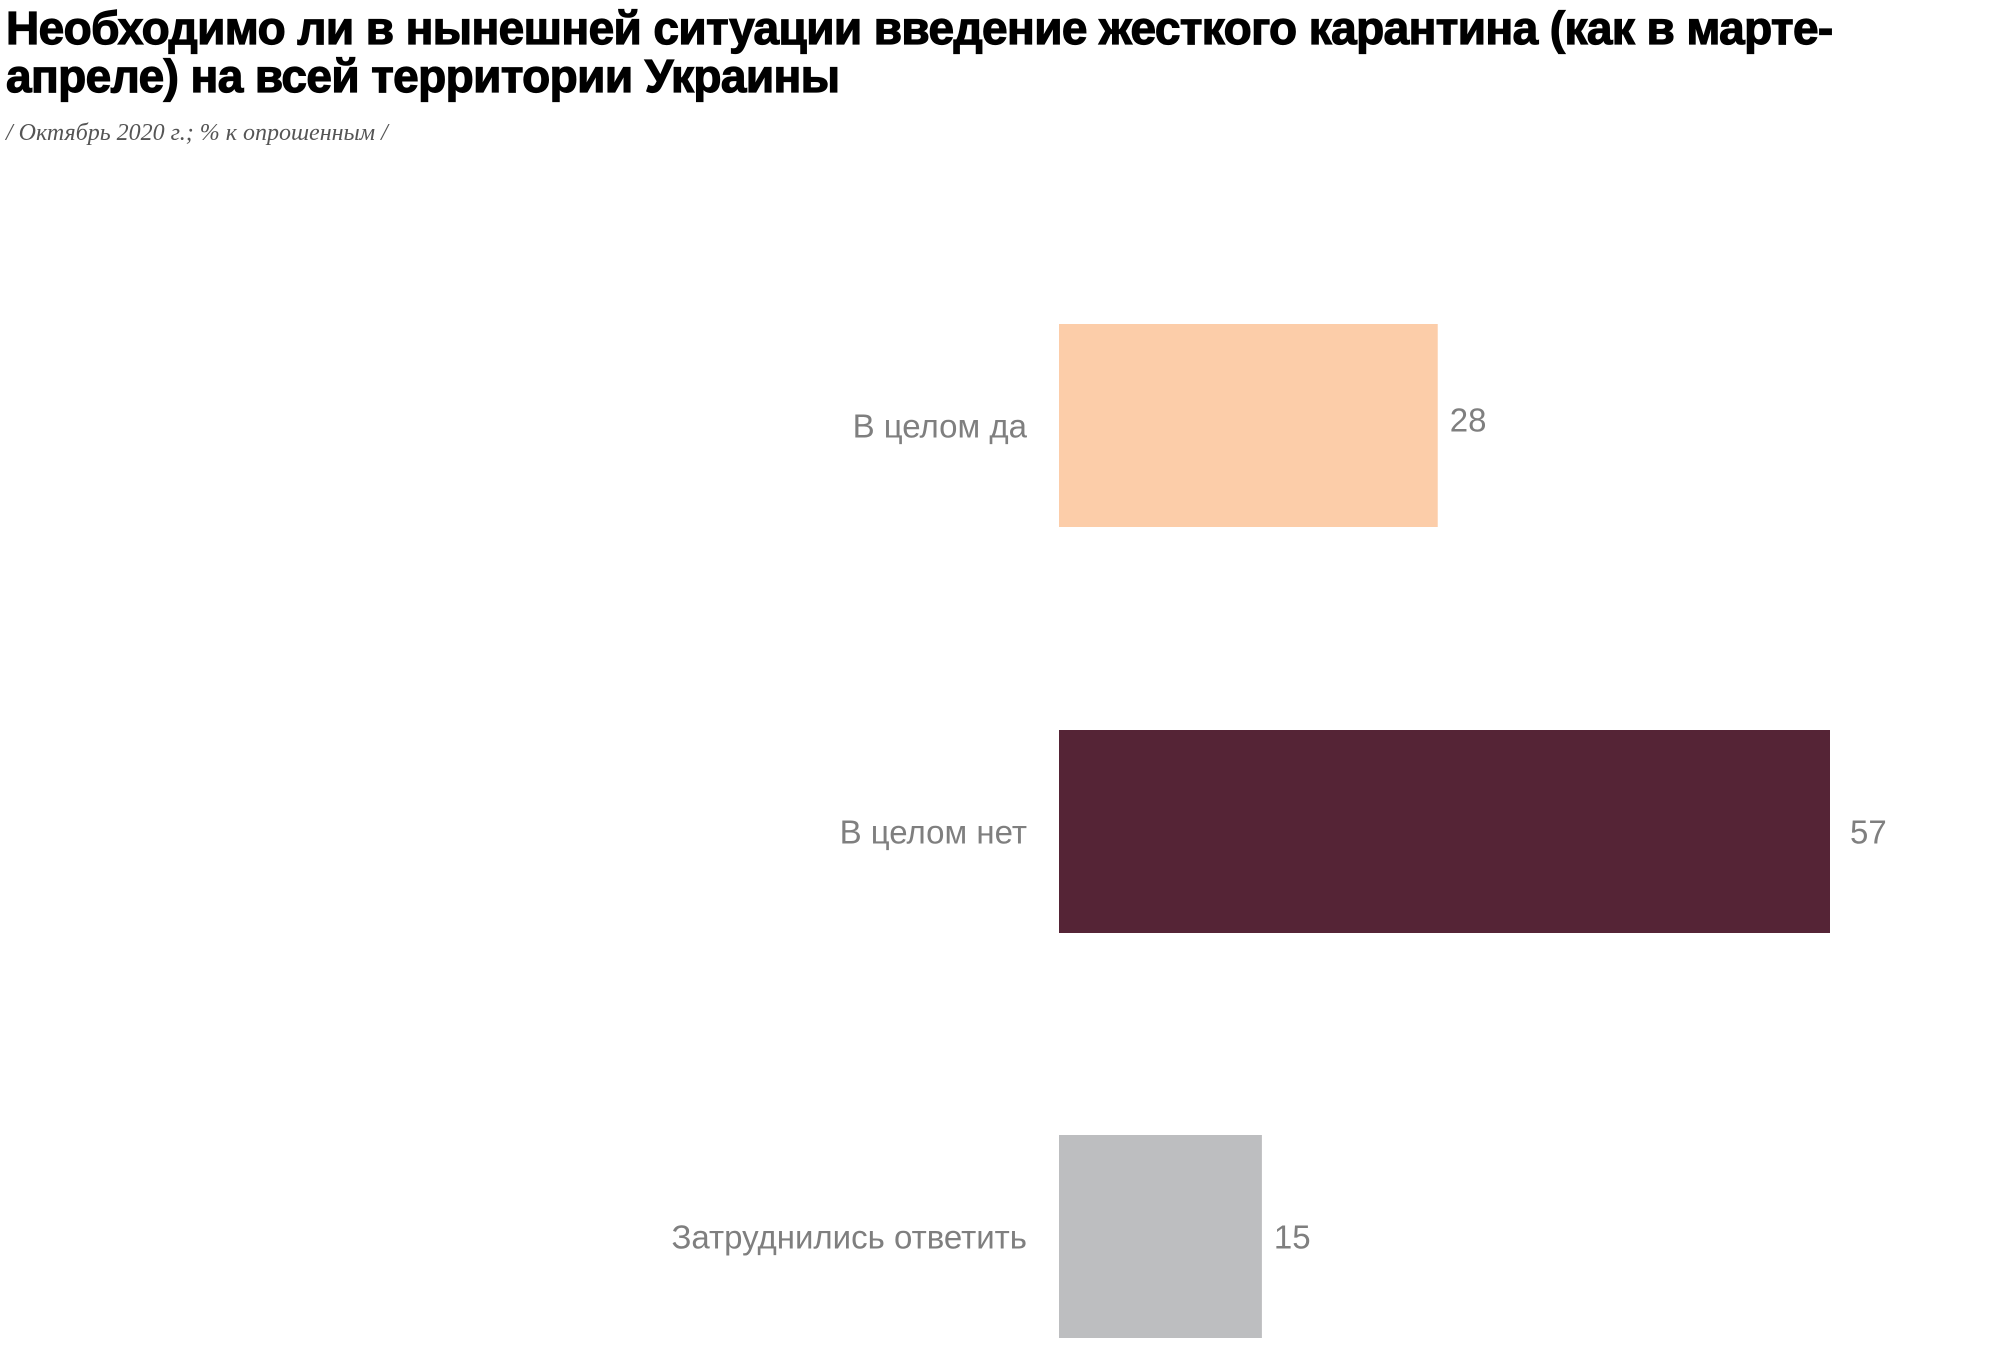 Image resolution: width=2000 pixels, height=1365 pixels. Describe the element at coordinates (849, 1237) in the screenshot. I see `category-label: Затруднились ответить` at that location.